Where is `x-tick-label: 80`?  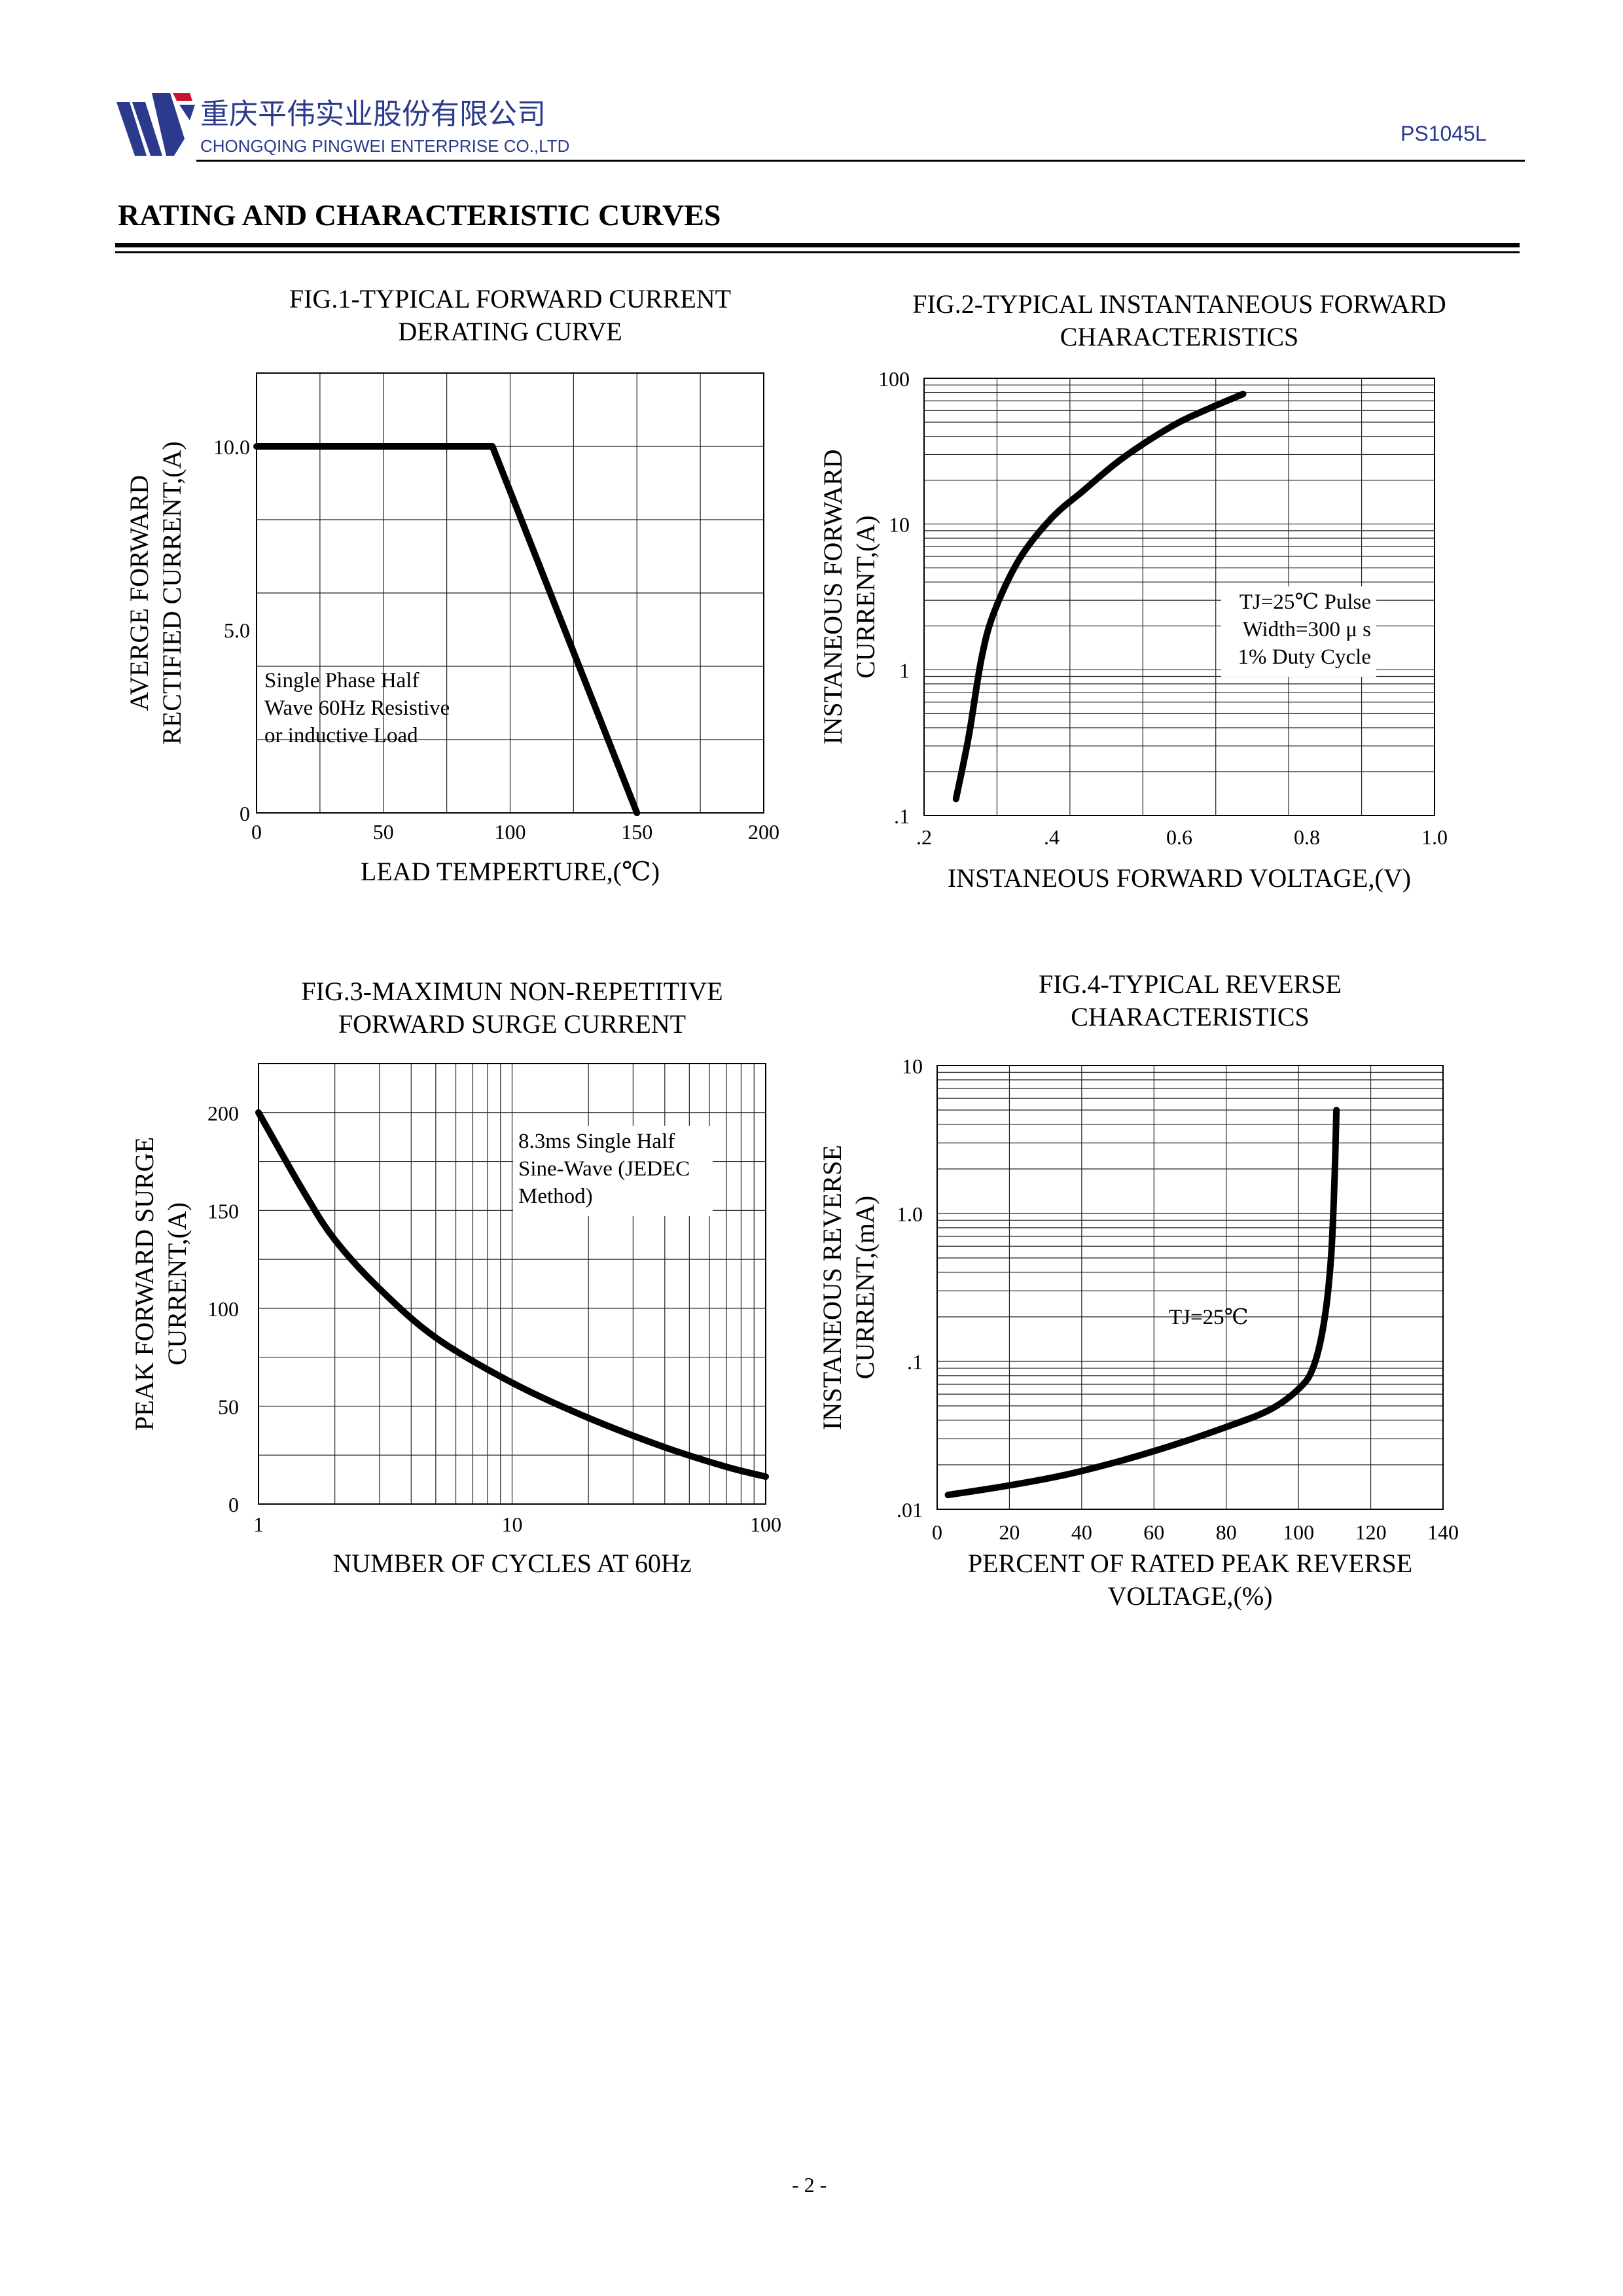 x-tick-label: 80 is located at coordinates (1227, 1532).